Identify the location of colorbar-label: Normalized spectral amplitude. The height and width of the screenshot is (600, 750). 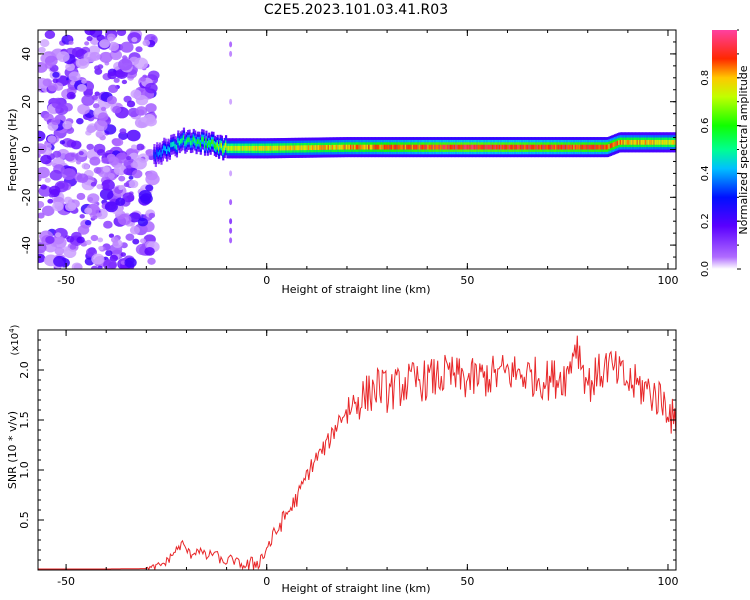
(743, 149).